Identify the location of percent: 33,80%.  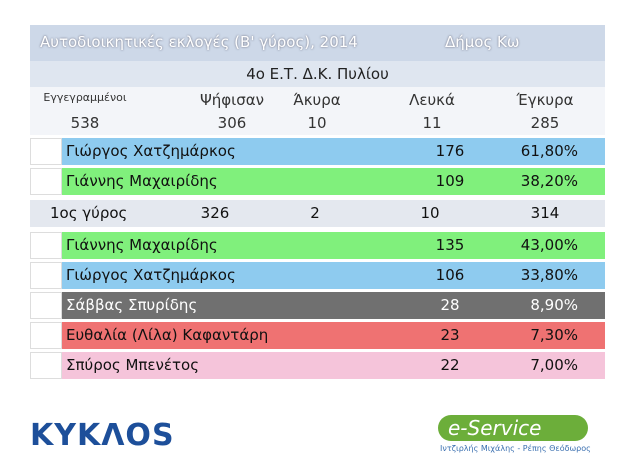
(549, 275).